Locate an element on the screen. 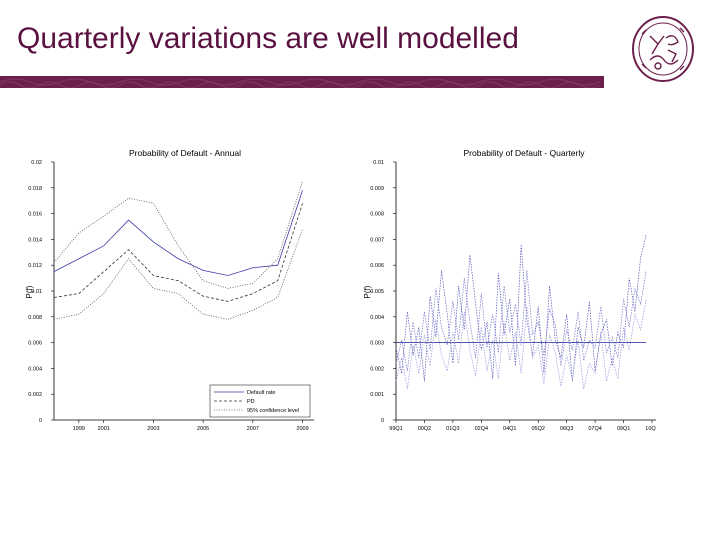 Image resolution: width=720 pixels, height=540 pixels. y-tick-label: 0.012 is located at coordinates (35, 266).